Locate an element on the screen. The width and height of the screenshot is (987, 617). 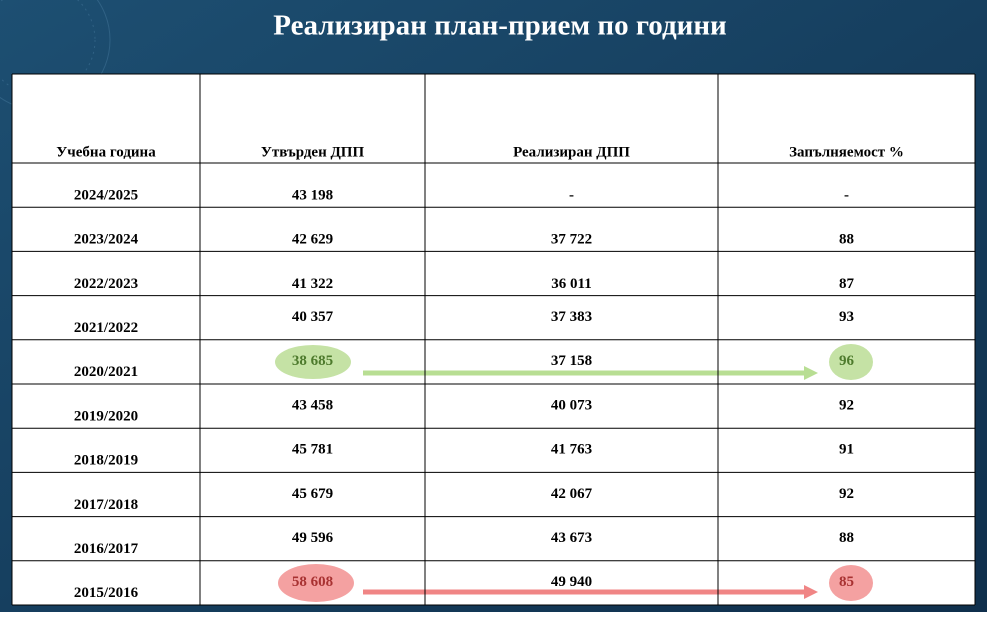
value-cell: 41 322 is located at coordinates (312, 284).